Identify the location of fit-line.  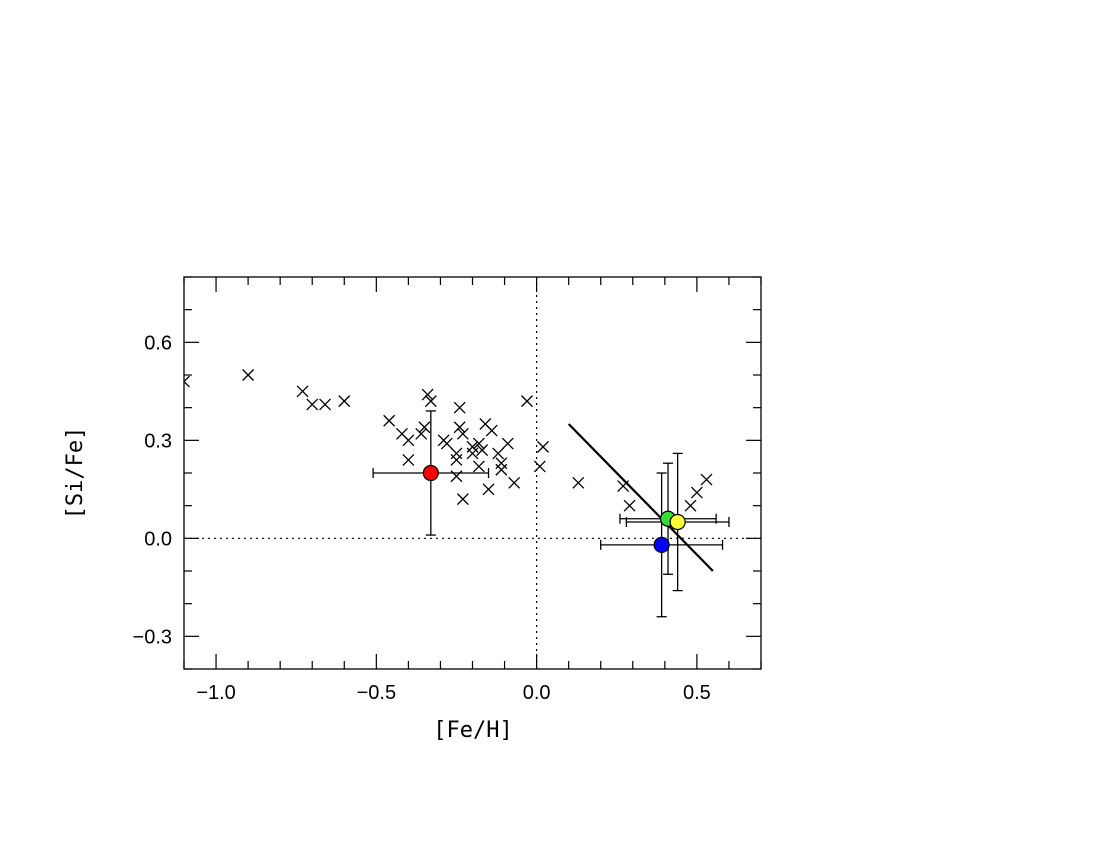
(640, 497).